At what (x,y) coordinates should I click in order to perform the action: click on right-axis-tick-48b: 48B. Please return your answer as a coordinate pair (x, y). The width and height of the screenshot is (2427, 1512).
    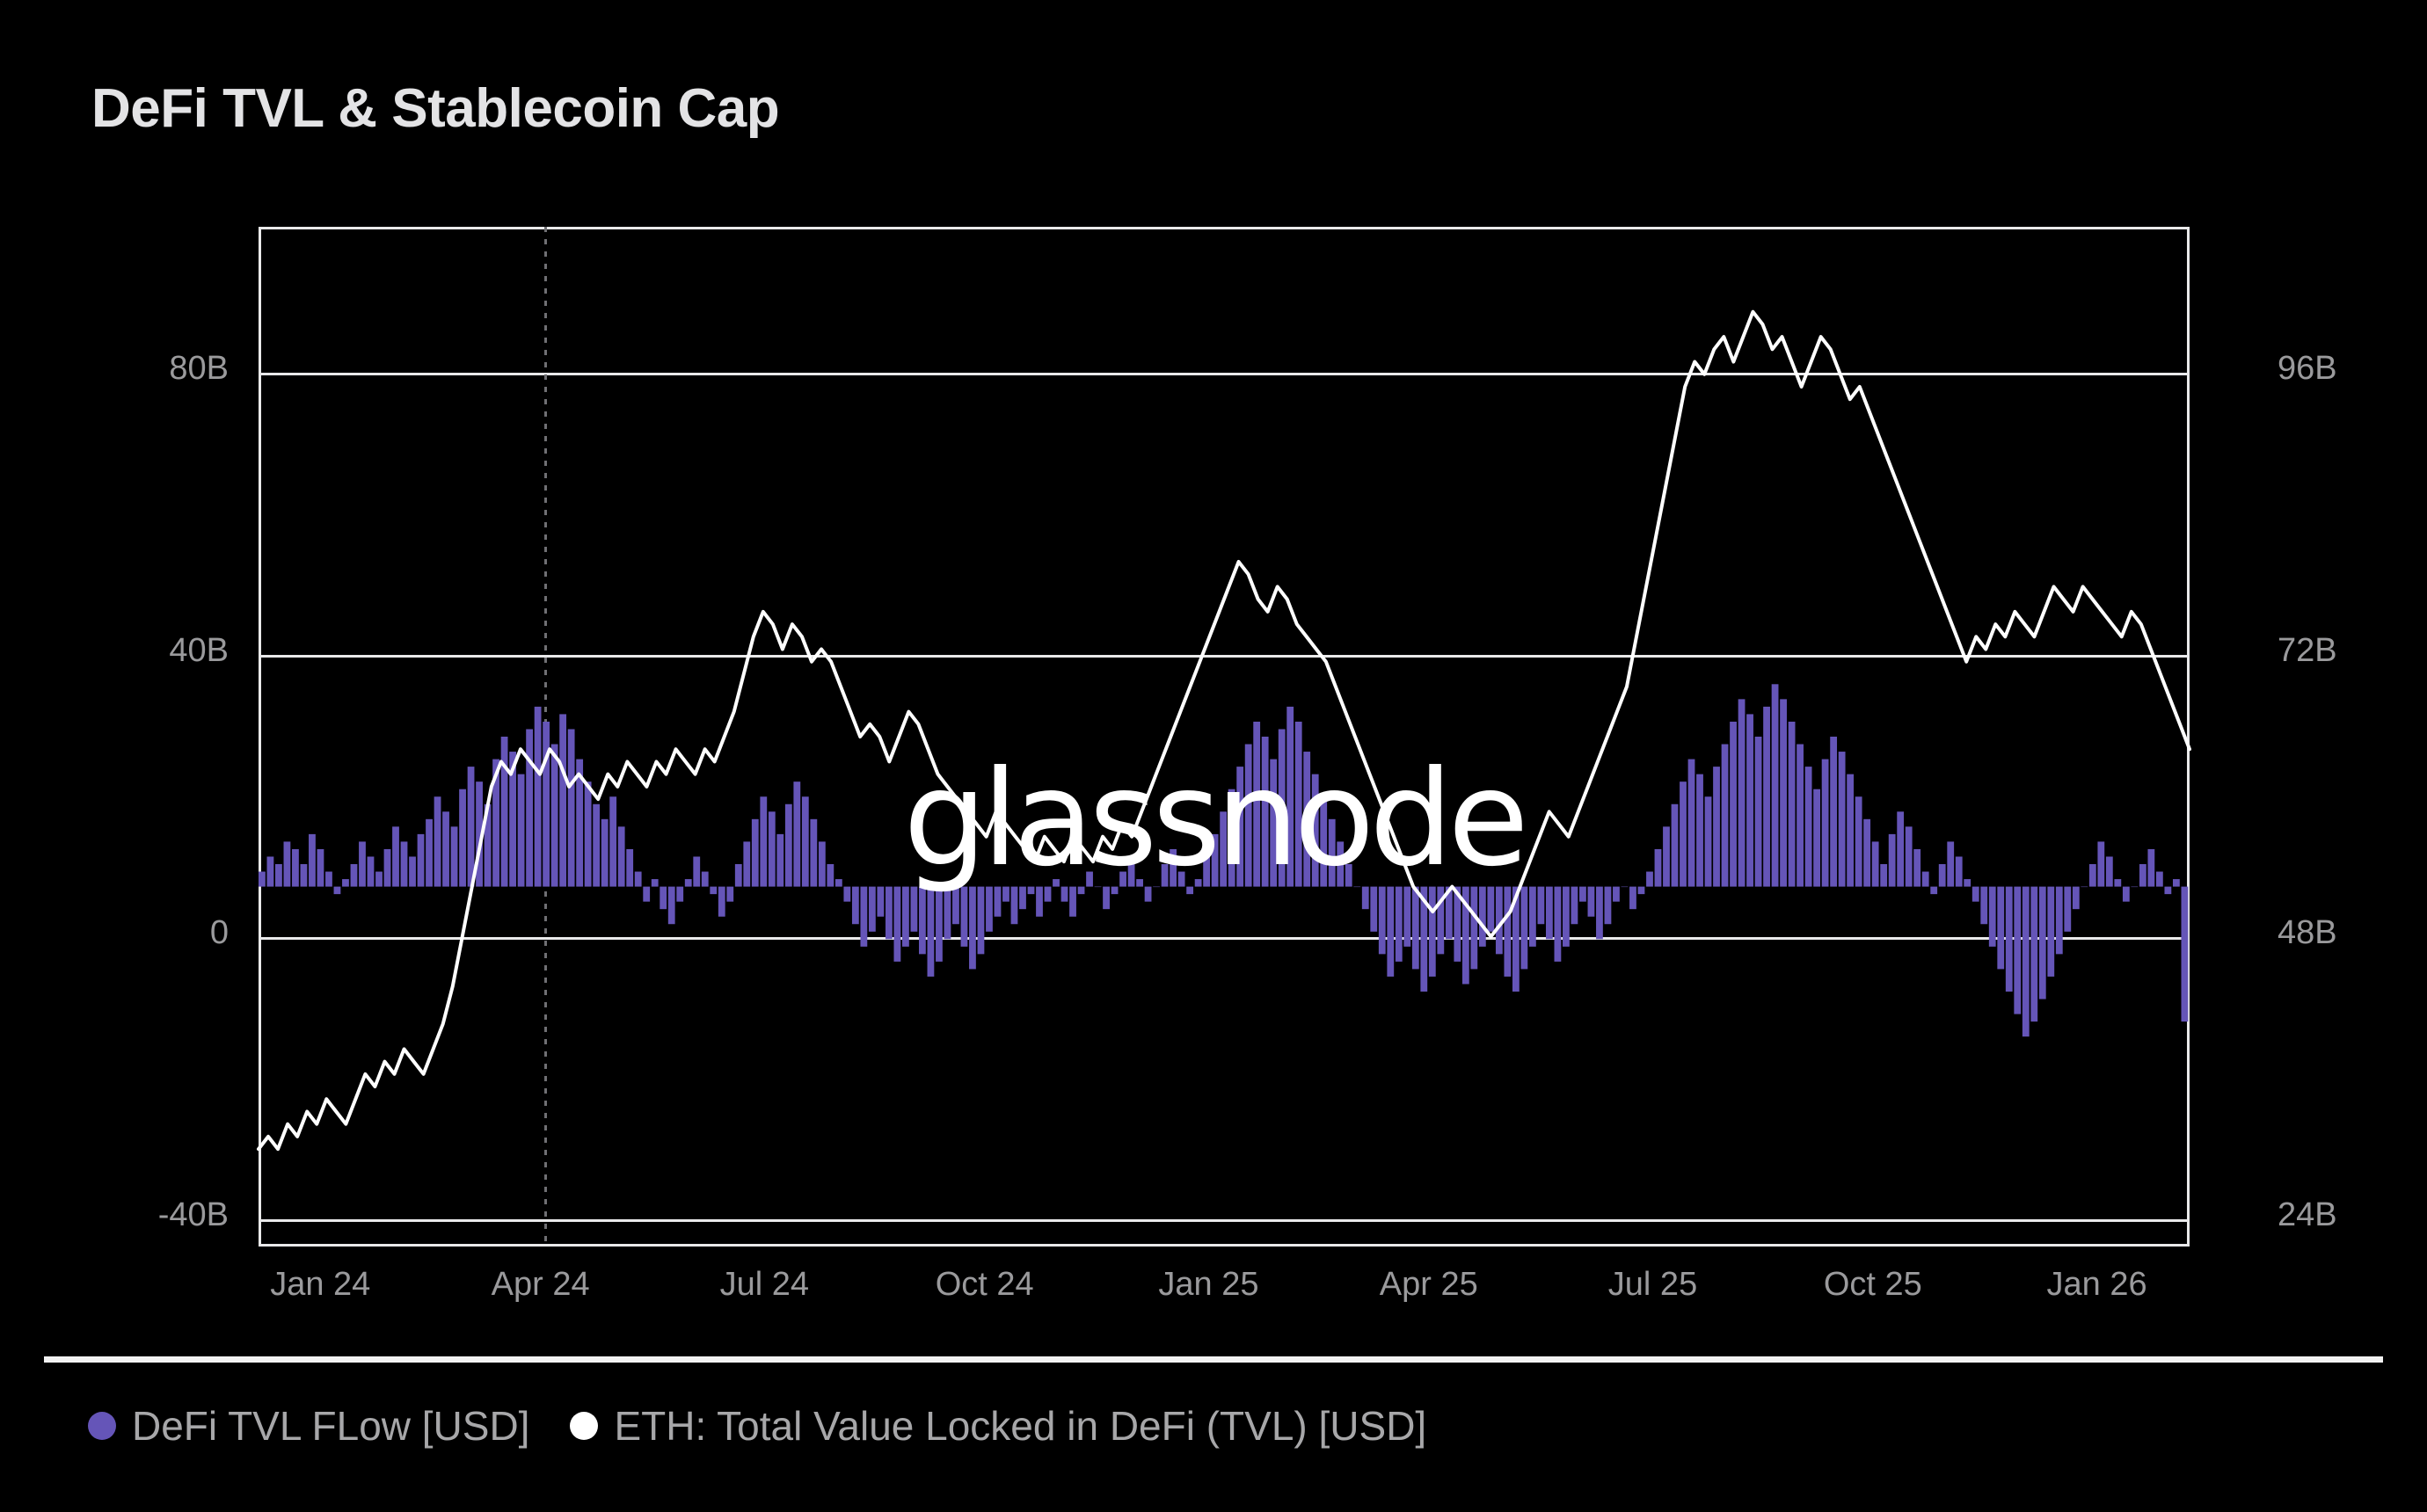
    Looking at the image, I should click on (2307, 932).